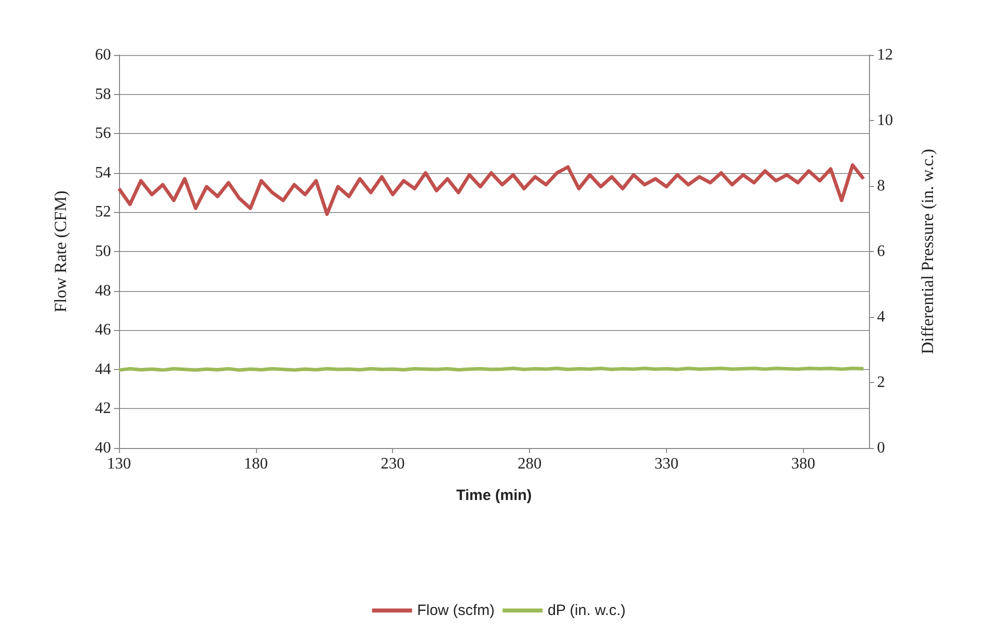 The width and height of the screenshot is (998, 641). Describe the element at coordinates (666, 464) in the screenshot. I see `x-tick-label: 330` at that location.